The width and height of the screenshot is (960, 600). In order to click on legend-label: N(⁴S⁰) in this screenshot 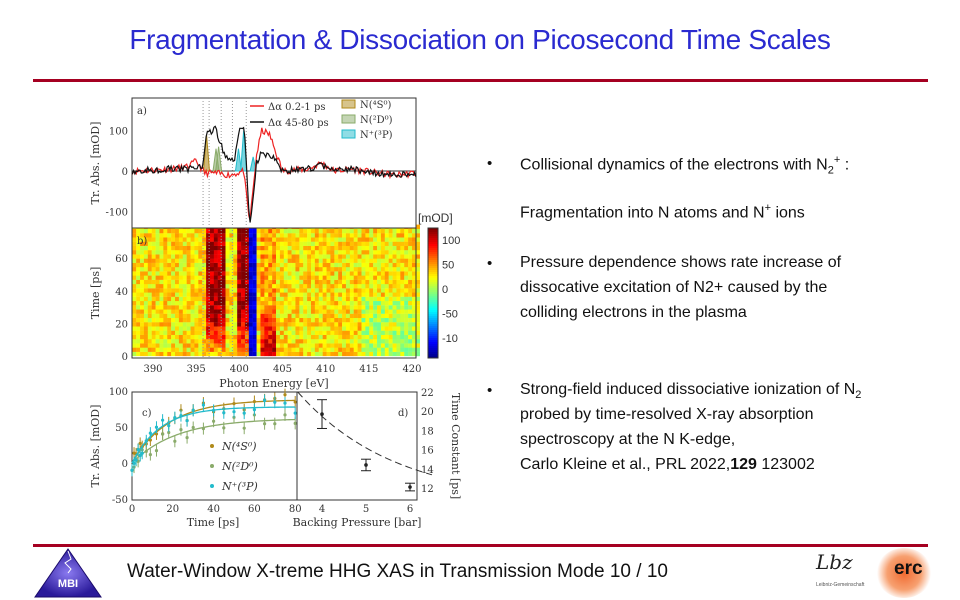, I will do `click(376, 105)`.